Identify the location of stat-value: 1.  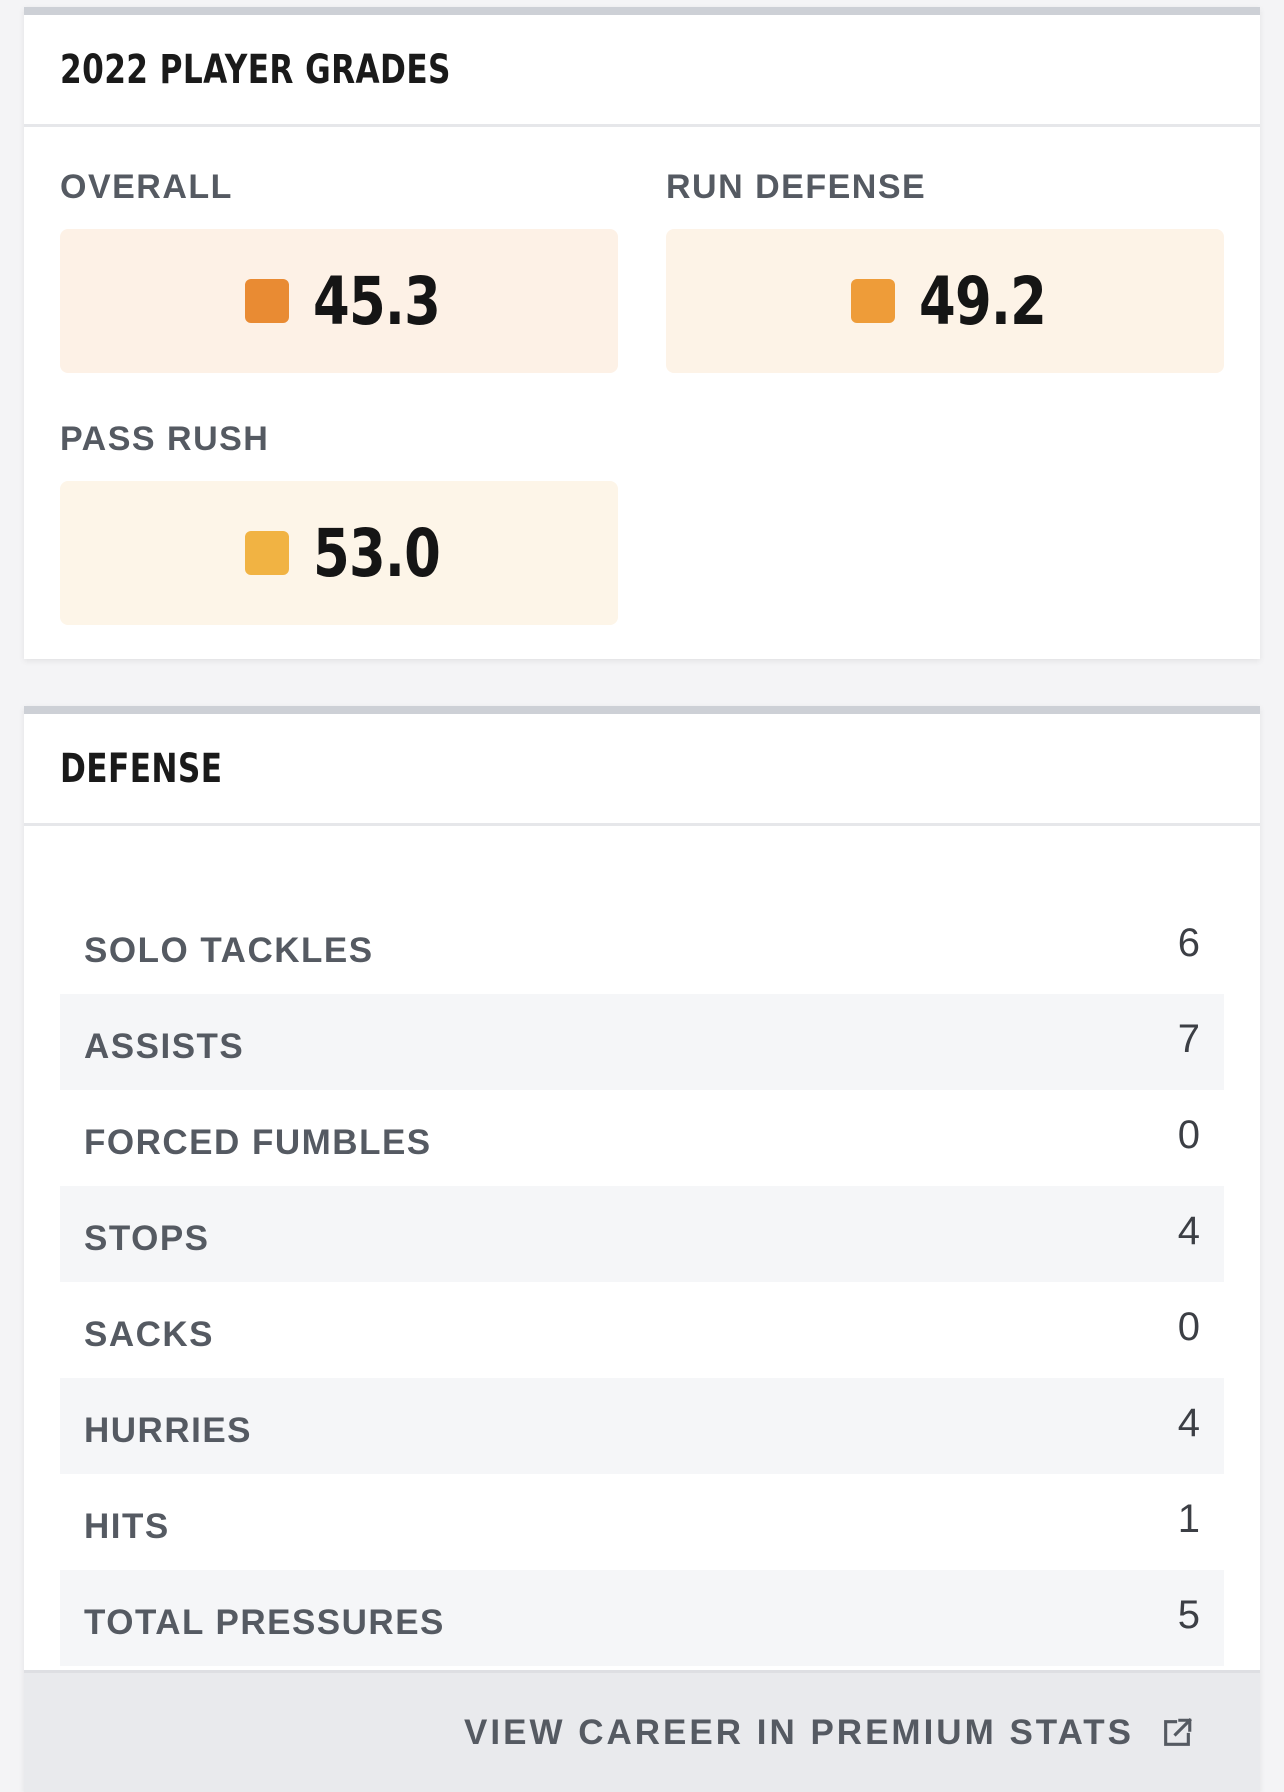
(1188, 1518).